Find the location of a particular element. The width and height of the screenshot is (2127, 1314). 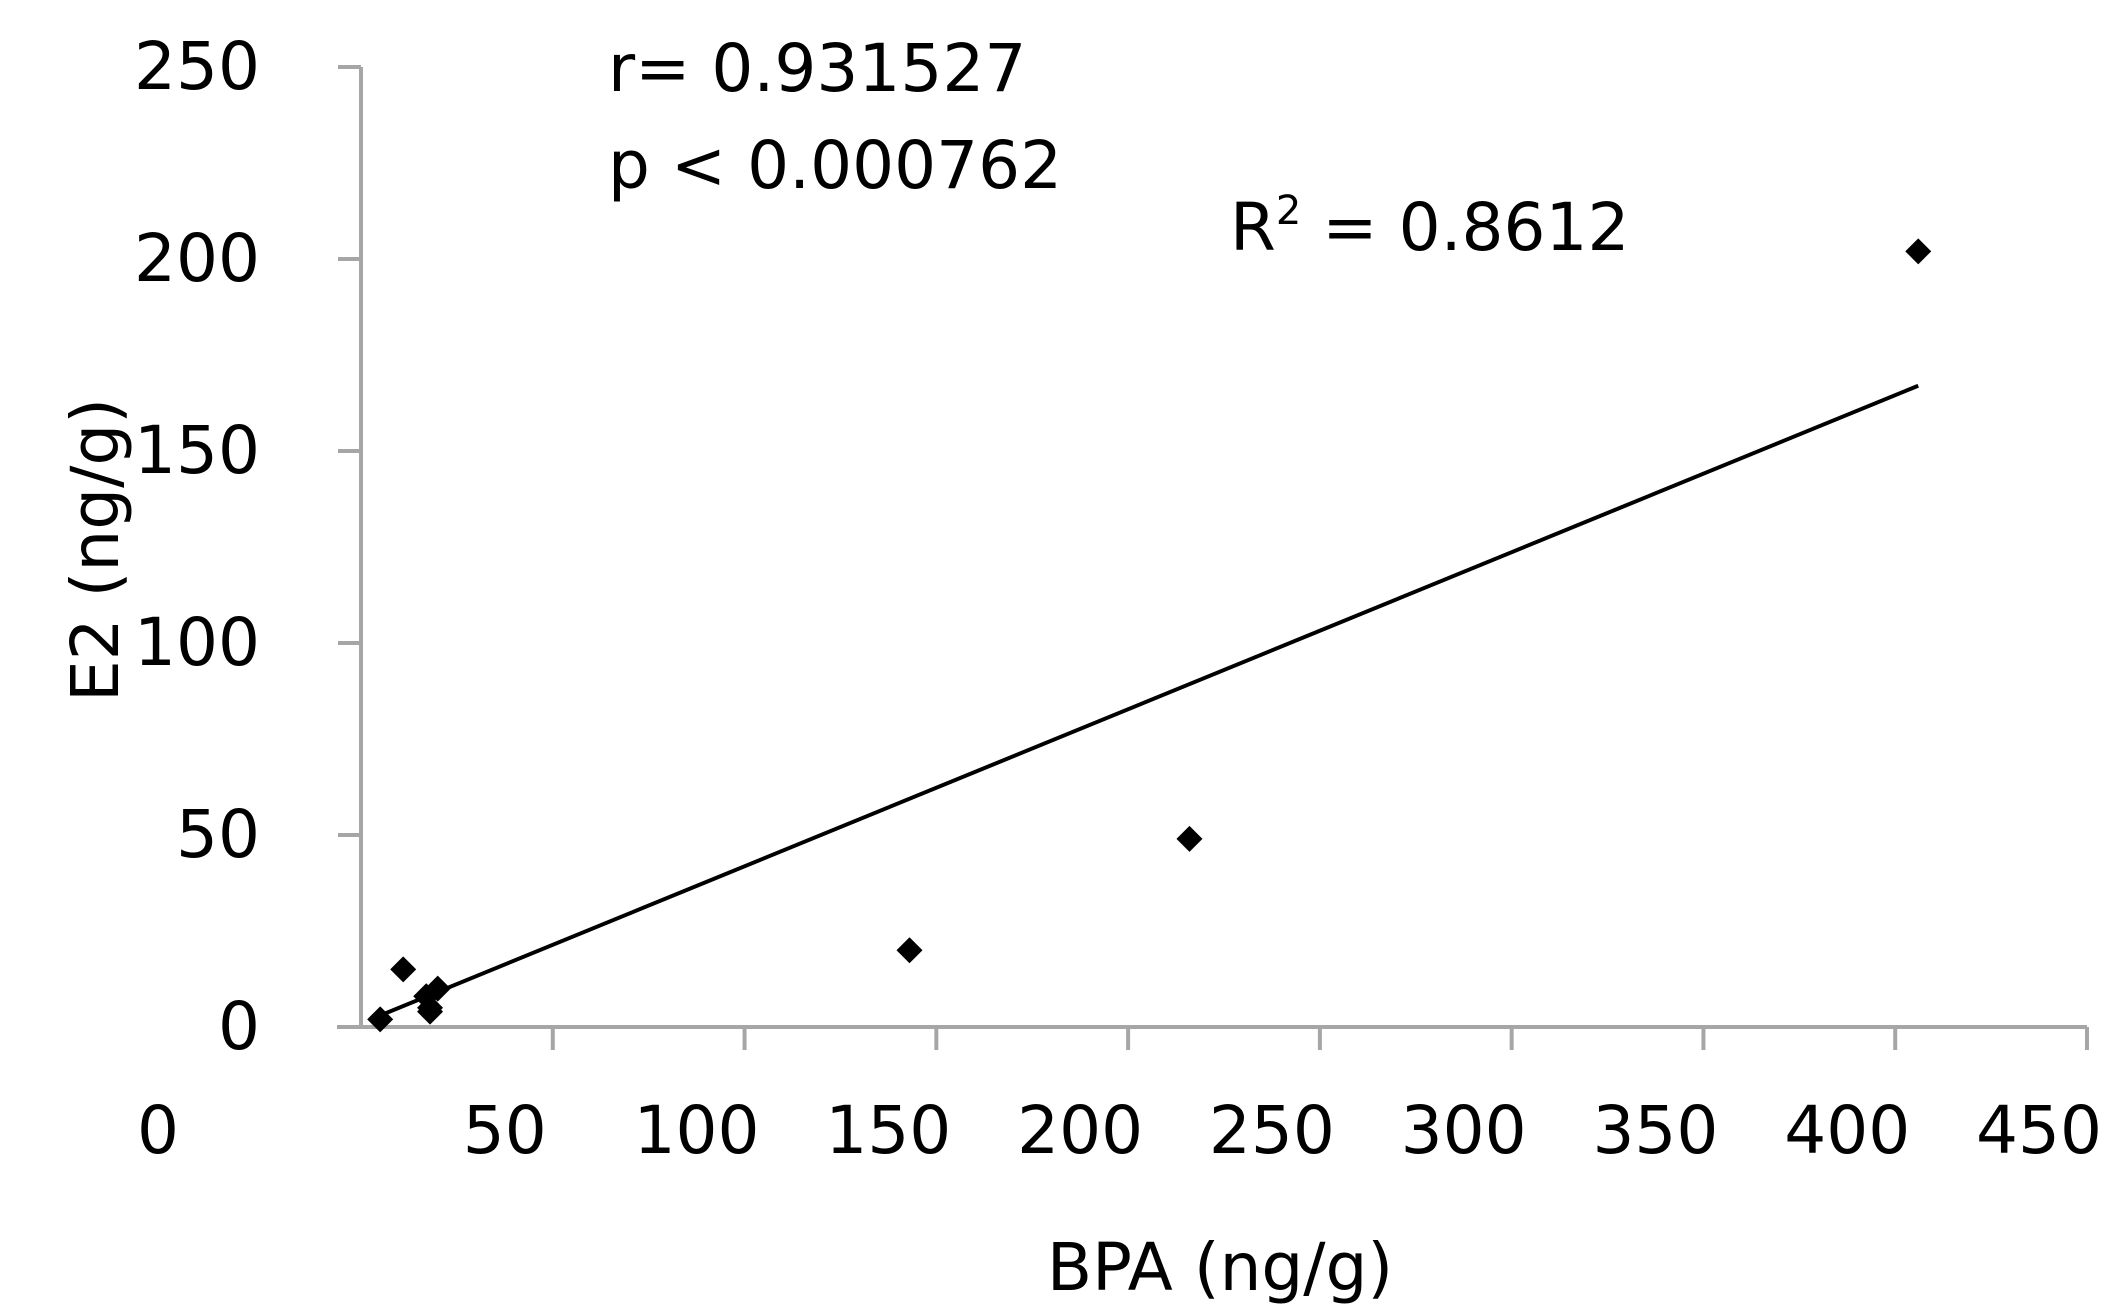

x-tick-label: 450 is located at coordinates (2039, 1130).